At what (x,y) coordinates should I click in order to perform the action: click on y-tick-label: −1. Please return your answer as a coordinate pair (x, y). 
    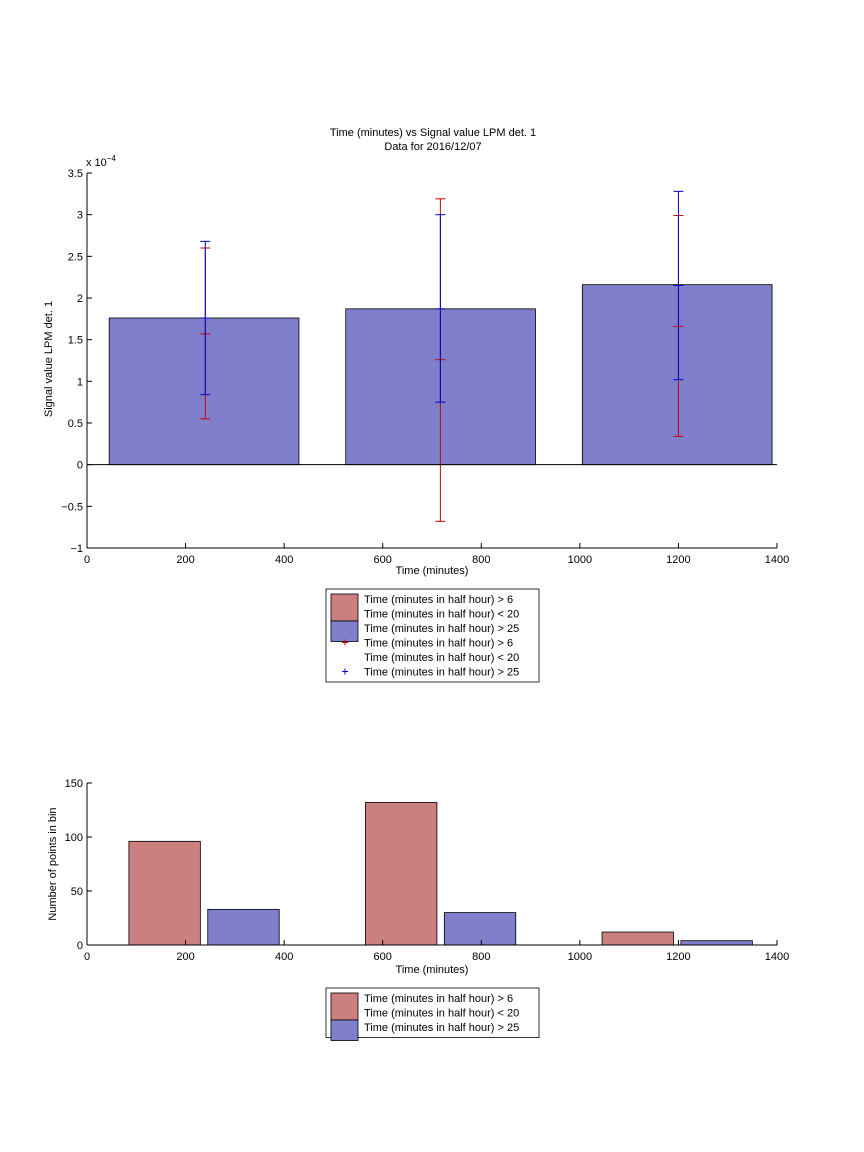
    Looking at the image, I should click on (76, 549).